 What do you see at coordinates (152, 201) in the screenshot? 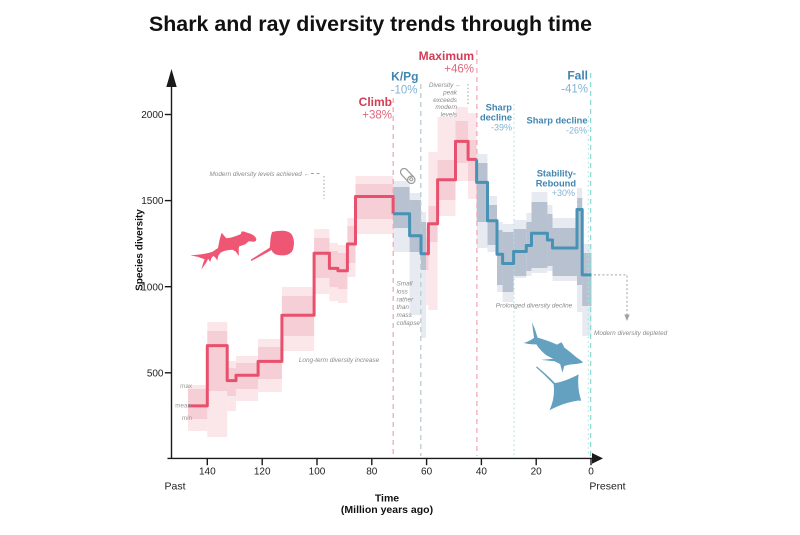
I see `svg-text: 1500` at bounding box center [152, 201].